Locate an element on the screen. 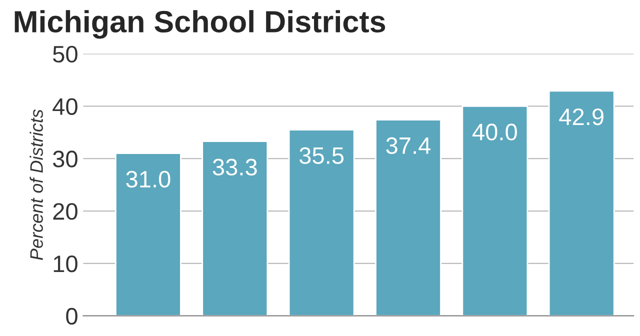 Image resolution: width=640 pixels, height=336 pixels. data-label: 35.5 is located at coordinates (321, 155).